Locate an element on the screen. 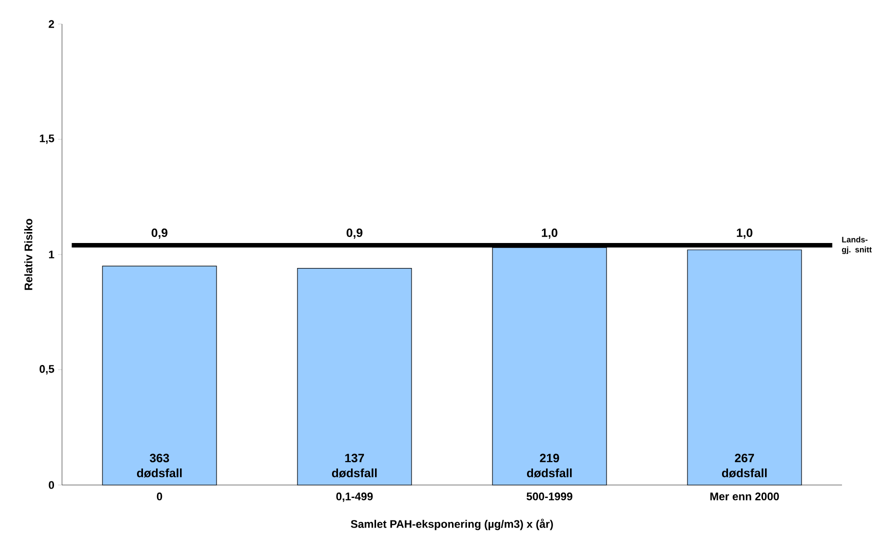 The width and height of the screenshot is (874, 547). x-tick-label: 0 is located at coordinates (159, 496).